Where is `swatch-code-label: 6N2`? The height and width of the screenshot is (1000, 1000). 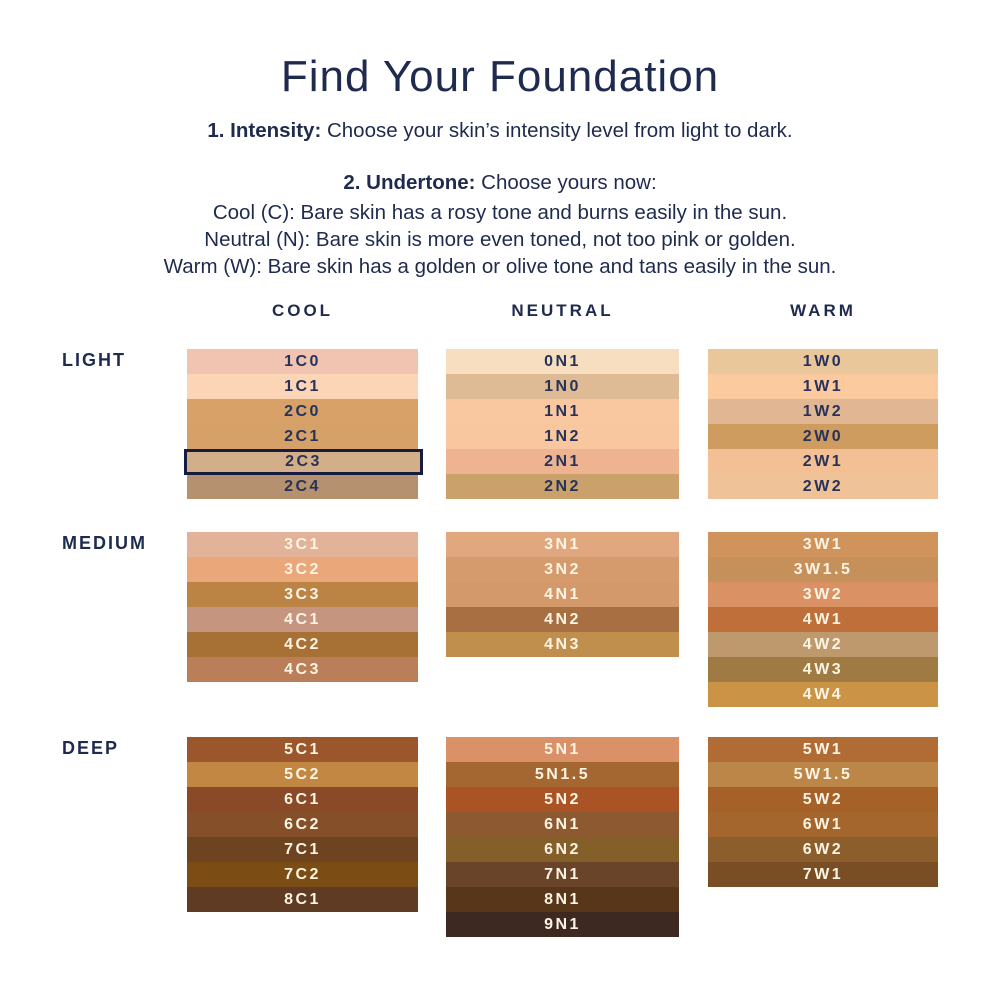
swatch-code-label: 6N2 is located at coordinates (562, 849).